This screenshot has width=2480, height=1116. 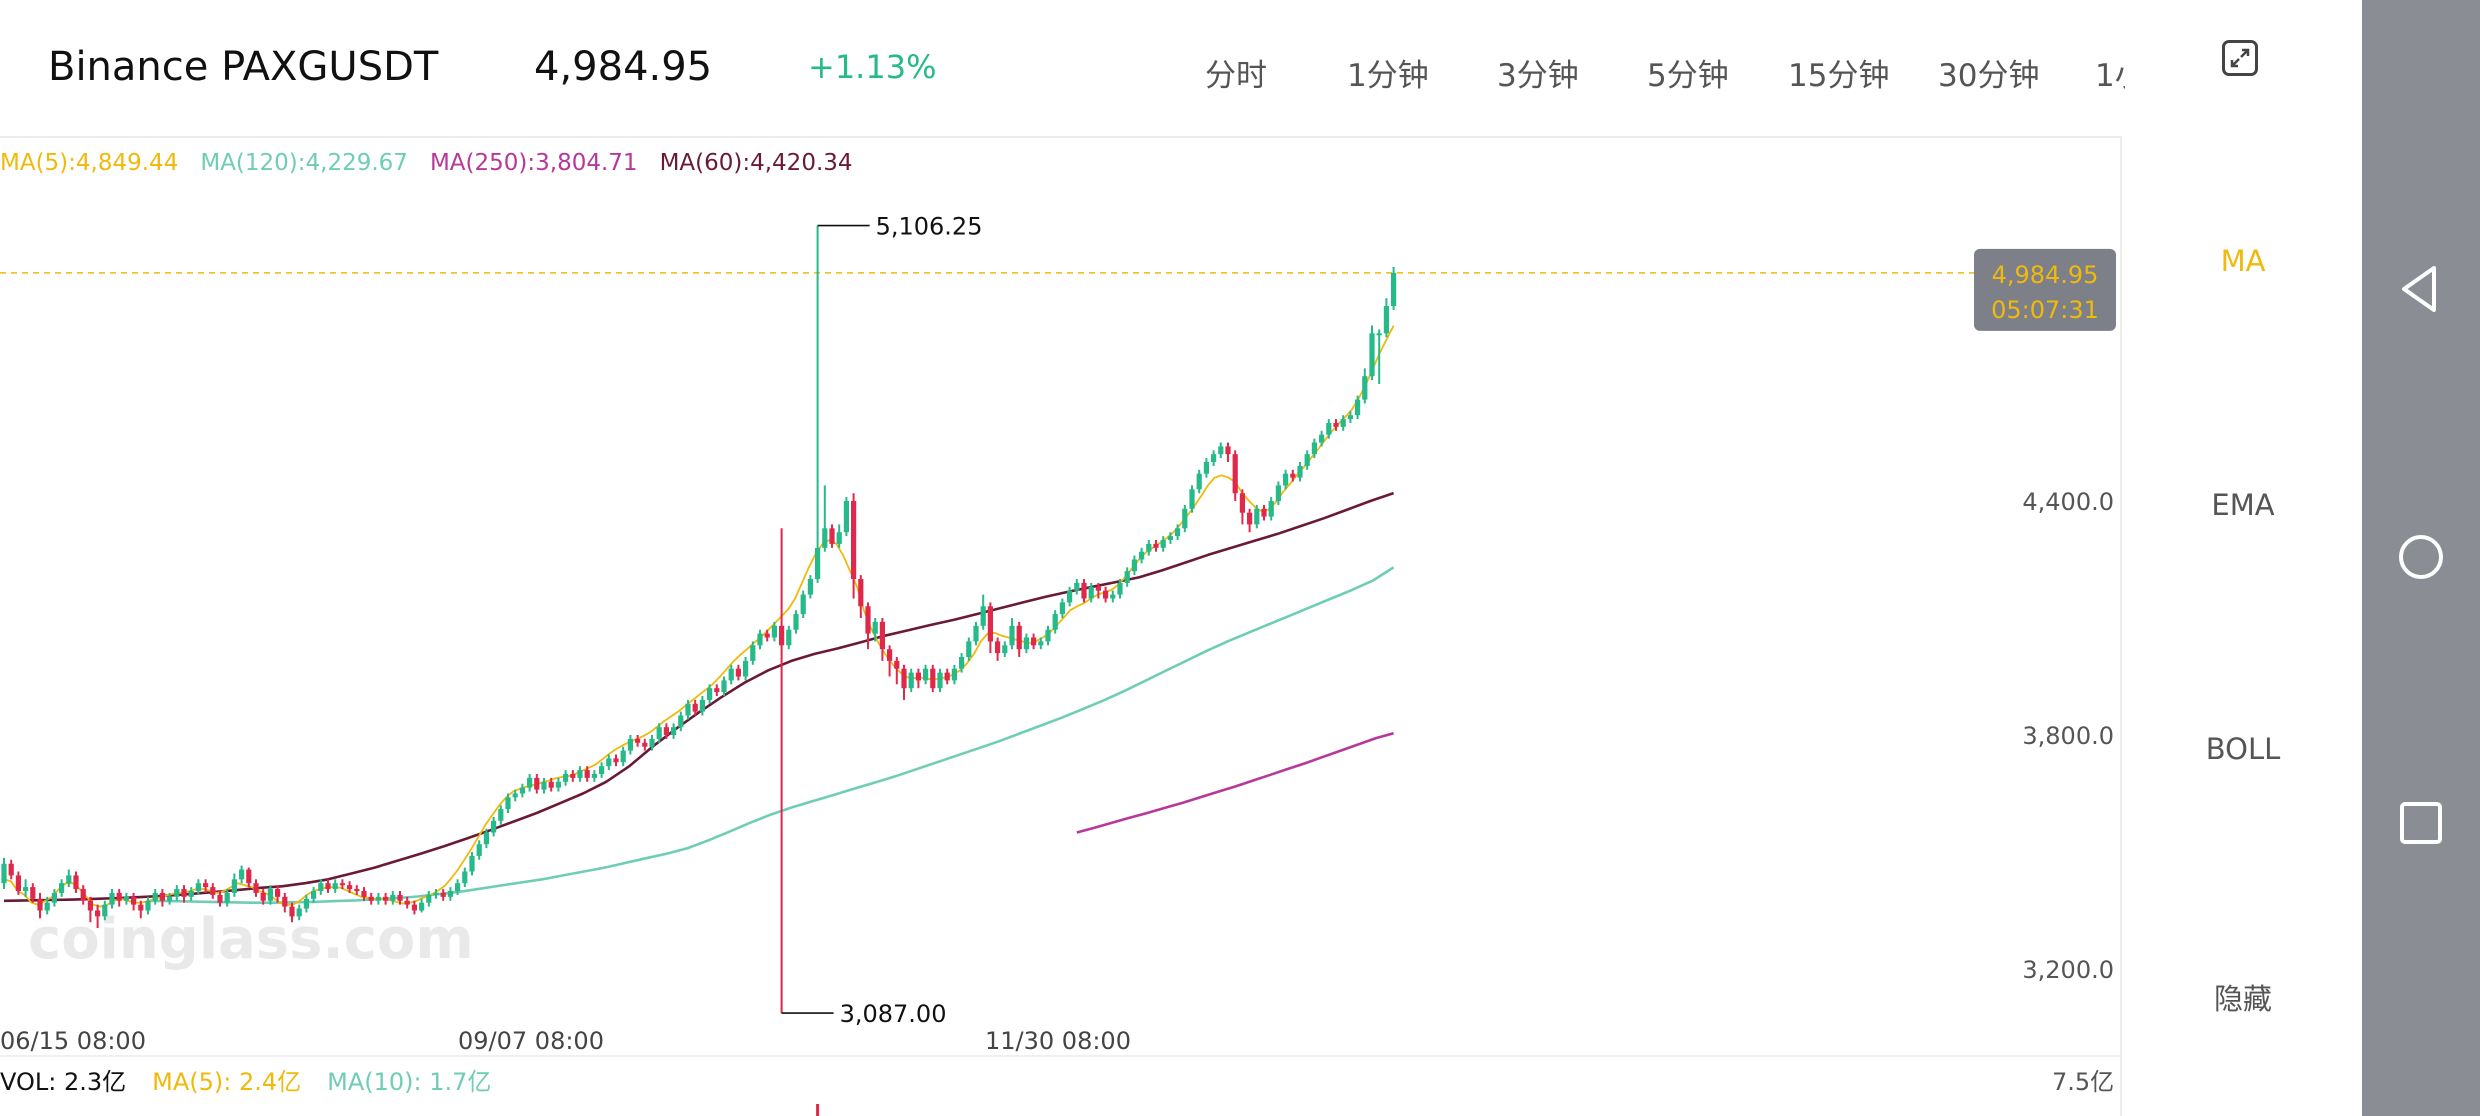 I want to click on tab-interval-1h: 1小时, so click(x=2110, y=76).